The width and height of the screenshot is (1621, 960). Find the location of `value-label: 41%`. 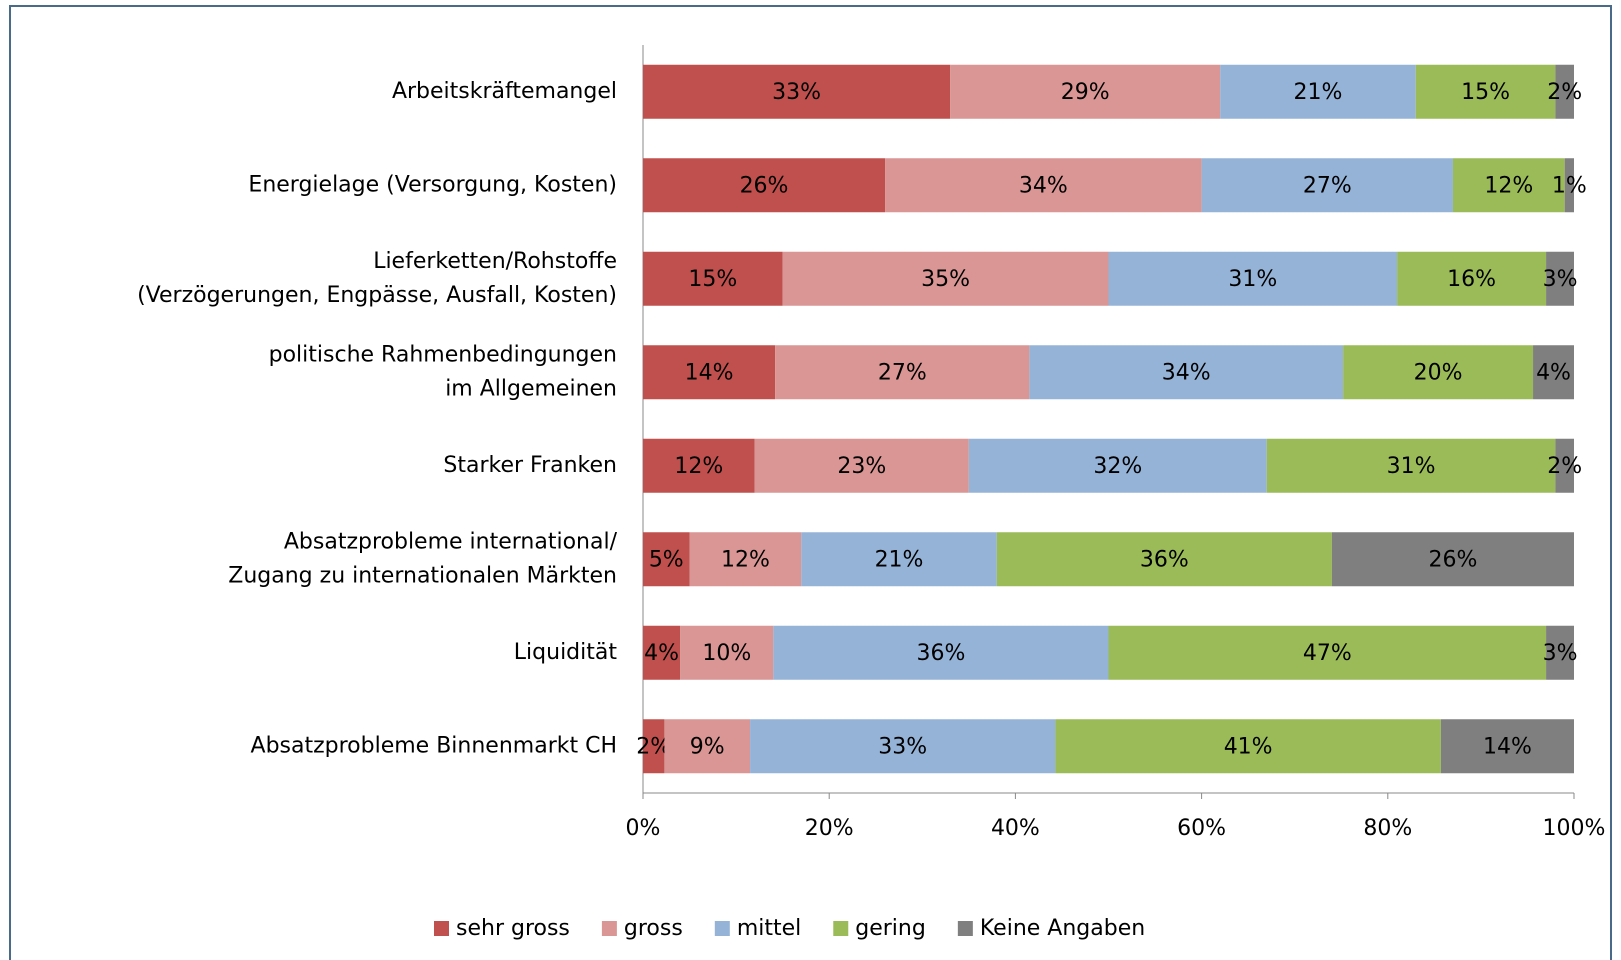

value-label: 41% is located at coordinates (1248, 746).